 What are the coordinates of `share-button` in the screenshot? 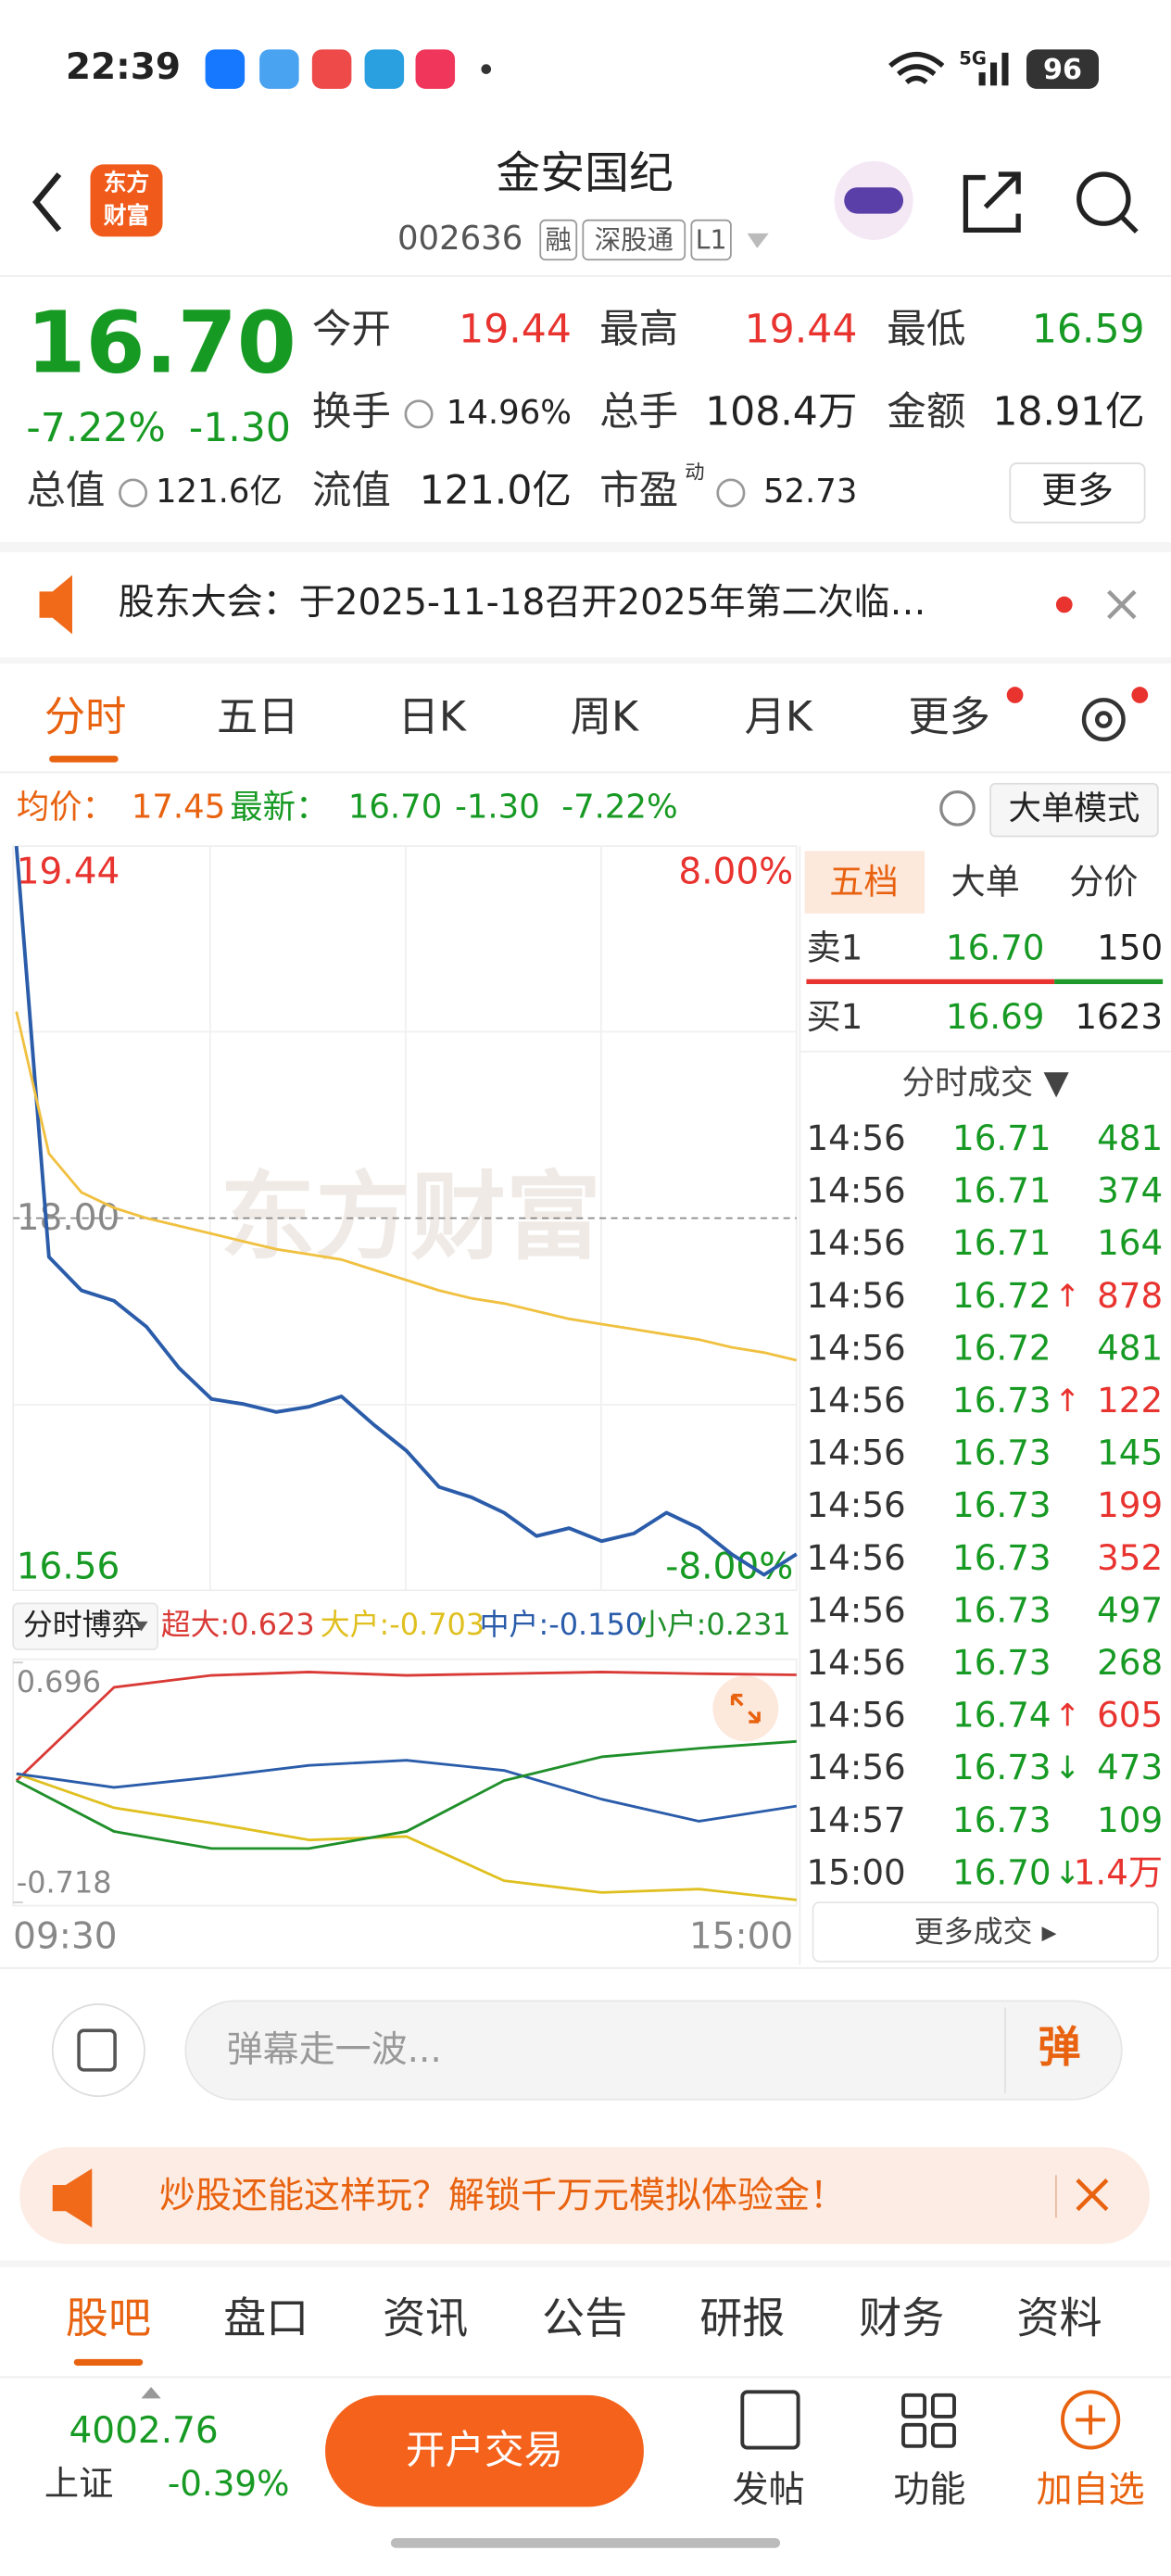 It's located at (992, 202).